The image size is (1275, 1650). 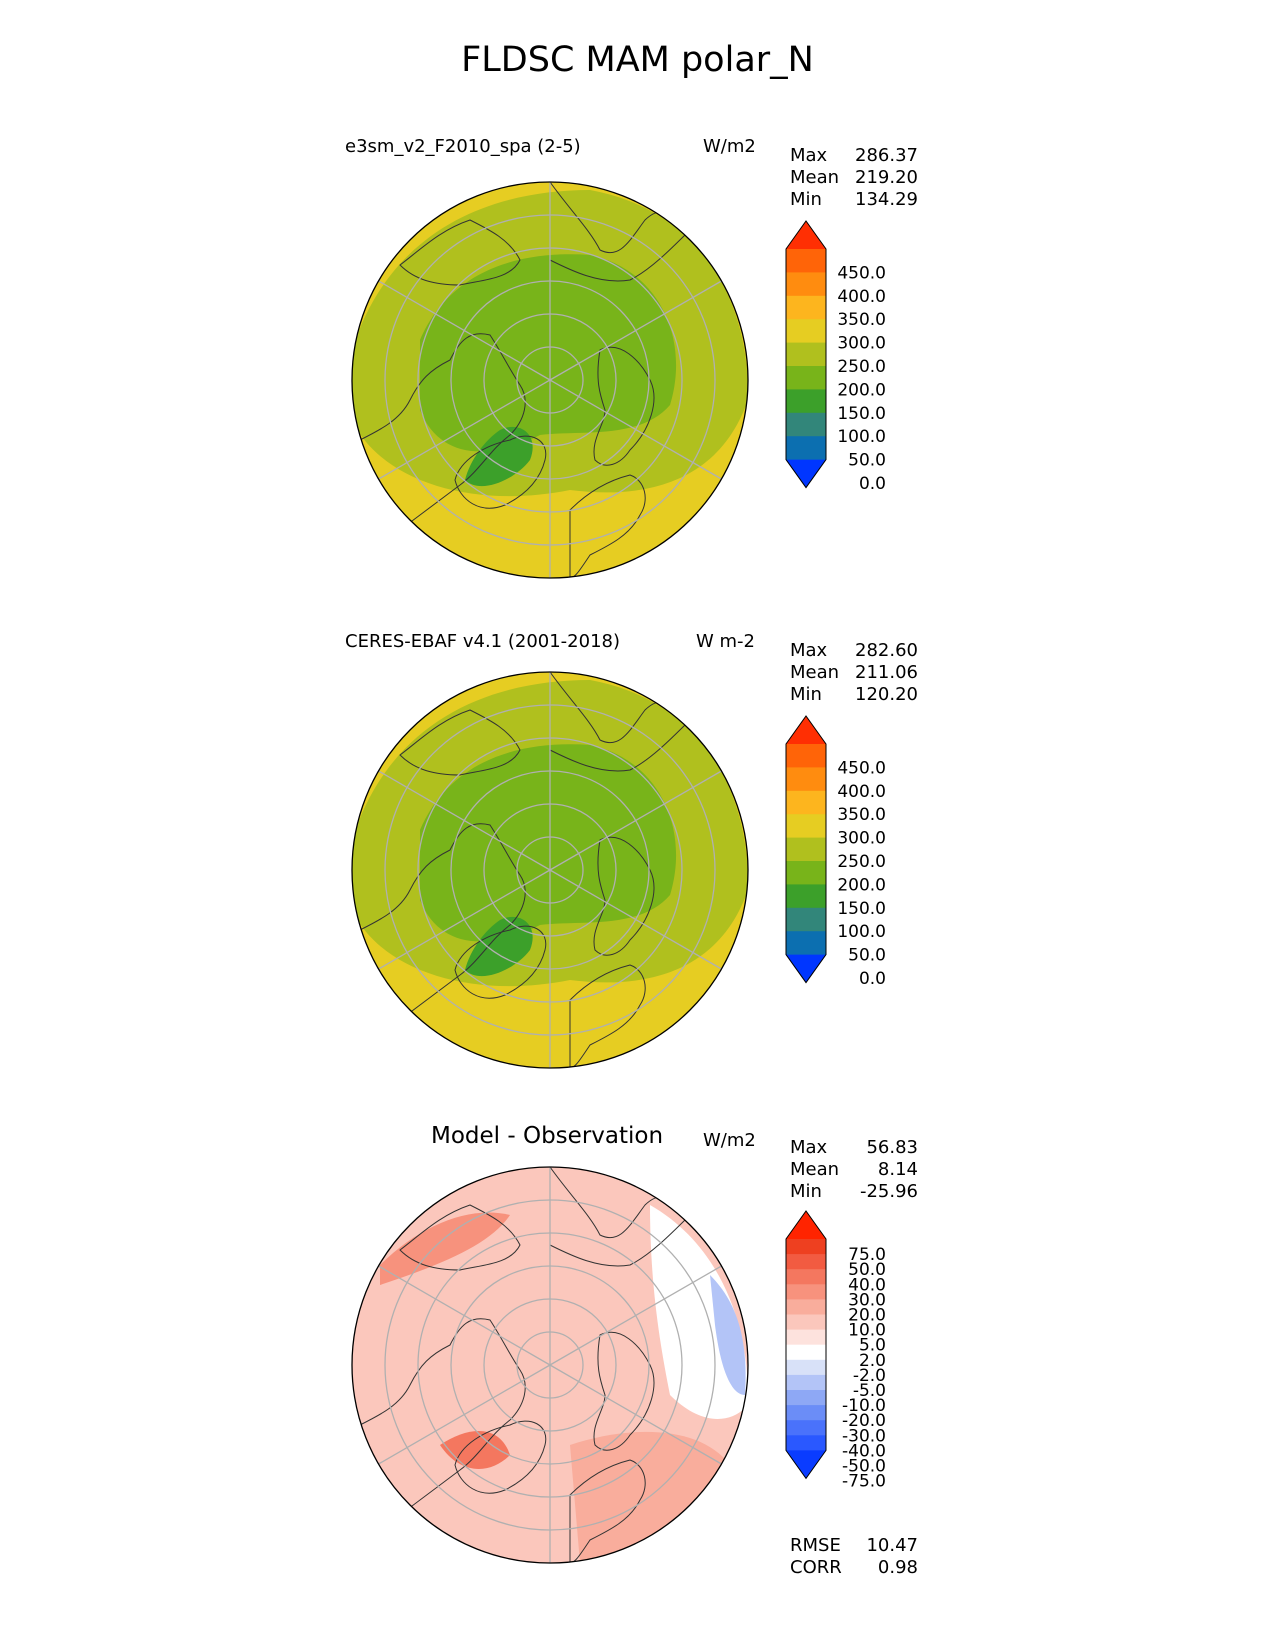 What do you see at coordinates (867, 1316) in the screenshot?
I see `colorbar-tick-label: 20.0` at bounding box center [867, 1316].